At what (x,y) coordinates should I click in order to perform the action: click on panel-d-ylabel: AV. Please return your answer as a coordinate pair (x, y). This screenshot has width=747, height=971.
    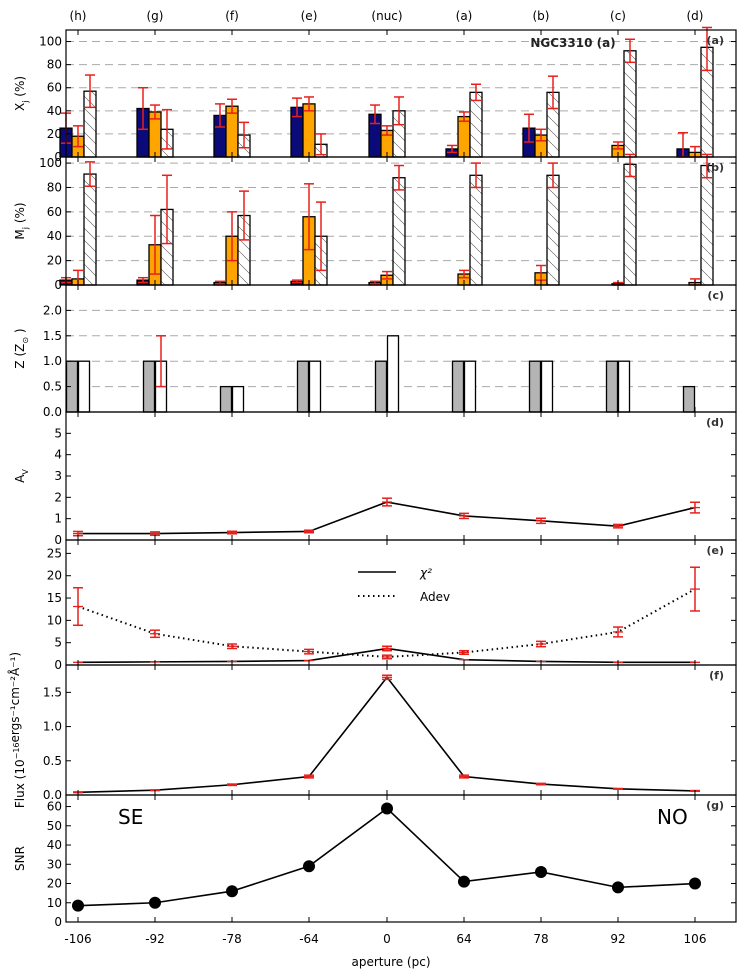
    Looking at the image, I should click on (21, 476).